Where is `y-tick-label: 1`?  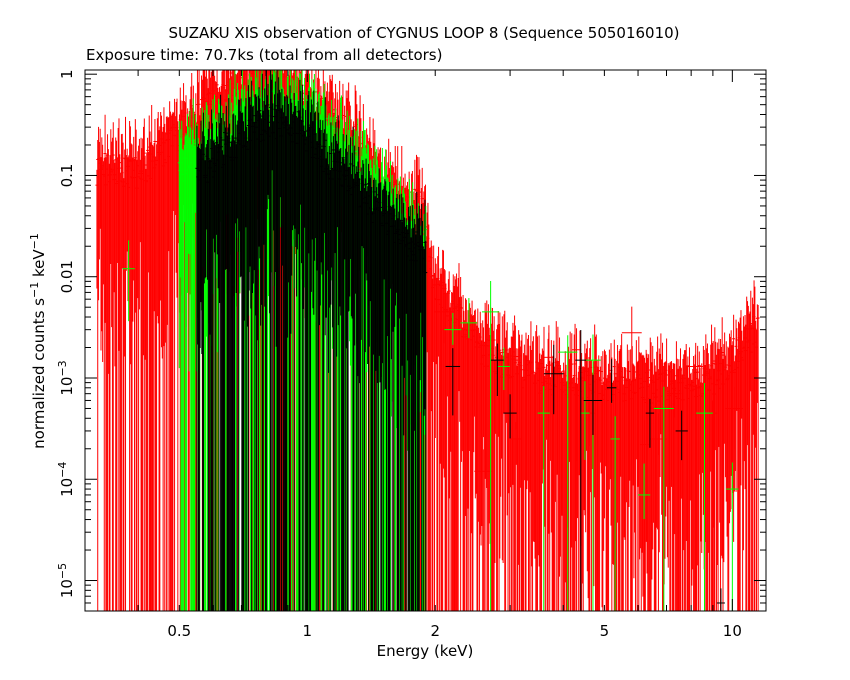
y-tick-label: 1 is located at coordinates (67, 74).